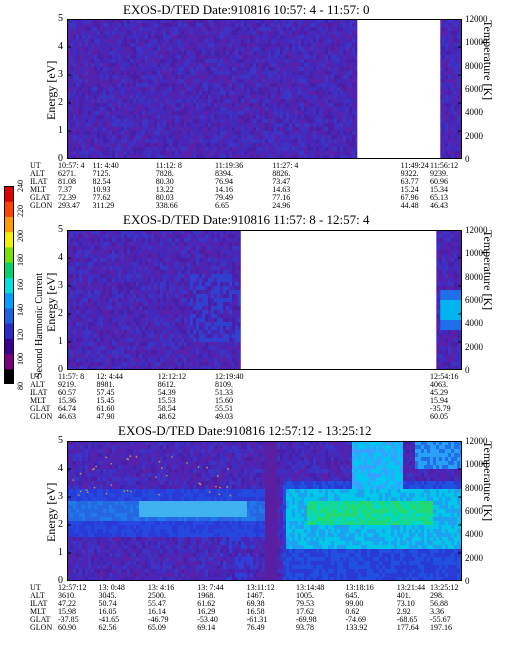 Image resolution: width=505 pixels, height=649 pixels. What do you see at coordinates (67, 181) in the screenshot?
I see `orbit-cell: 81.08` at bounding box center [67, 181].